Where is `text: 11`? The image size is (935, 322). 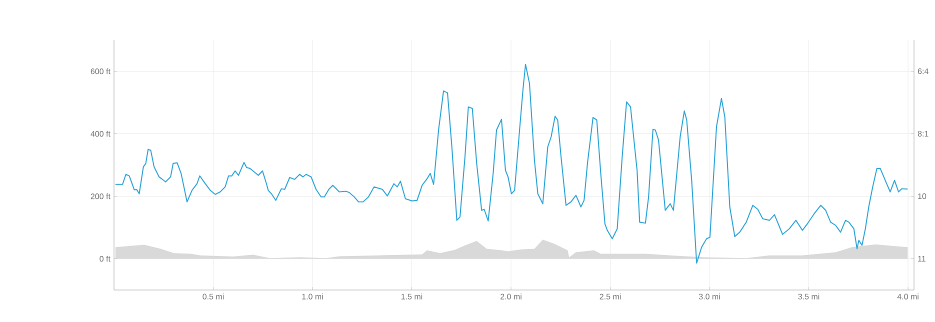
text: 11 is located at coordinates (922, 259).